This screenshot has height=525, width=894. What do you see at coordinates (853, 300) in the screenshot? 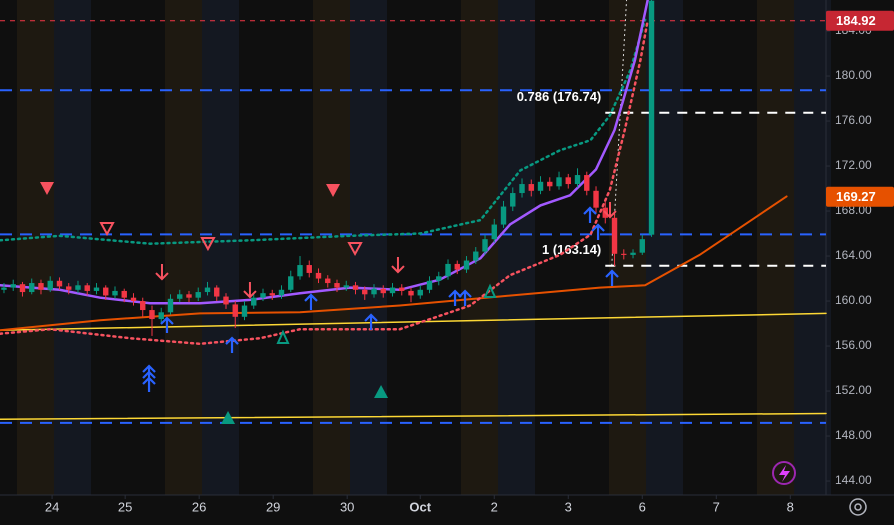
I see `y-tick-label: 160.00` at bounding box center [853, 300].